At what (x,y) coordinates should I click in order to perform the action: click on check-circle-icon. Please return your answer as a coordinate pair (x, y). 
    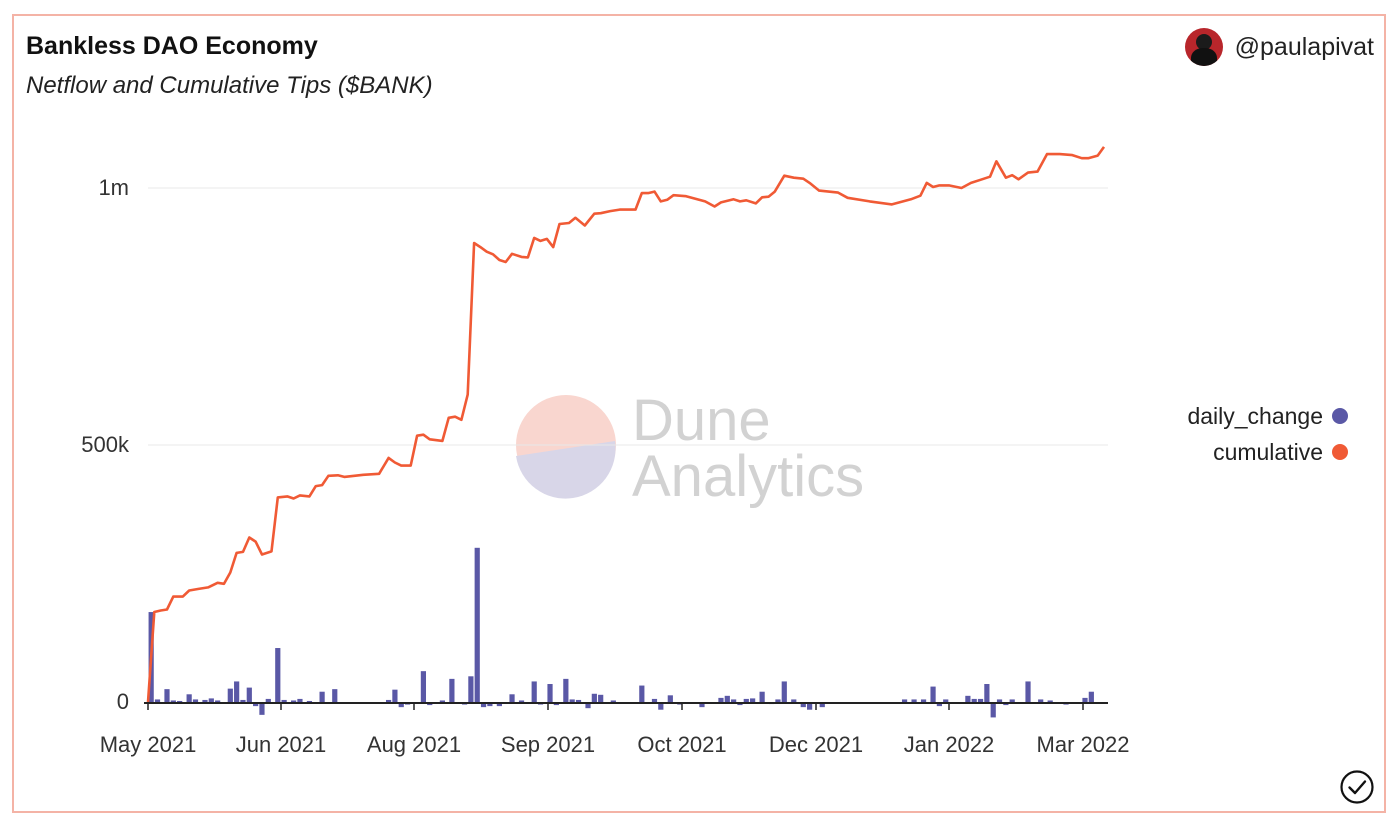
    Looking at the image, I should click on (1357, 787).